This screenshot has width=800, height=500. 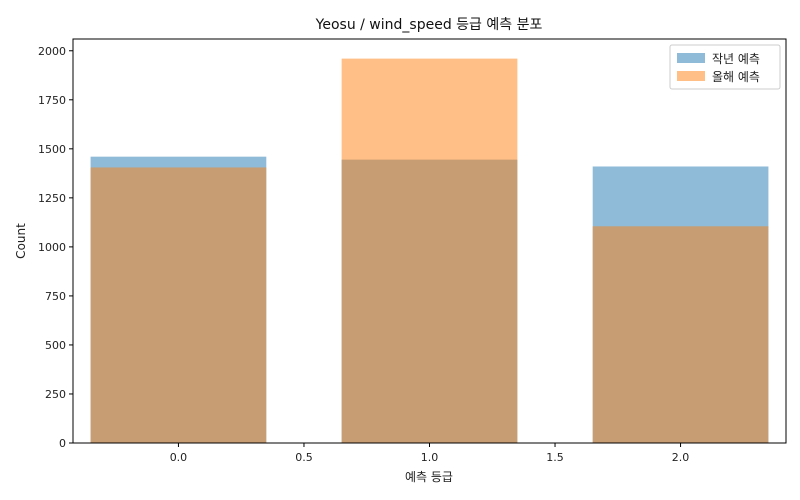 What do you see at coordinates (304, 457) in the screenshot?
I see `x-tick-label: 0.5` at bounding box center [304, 457].